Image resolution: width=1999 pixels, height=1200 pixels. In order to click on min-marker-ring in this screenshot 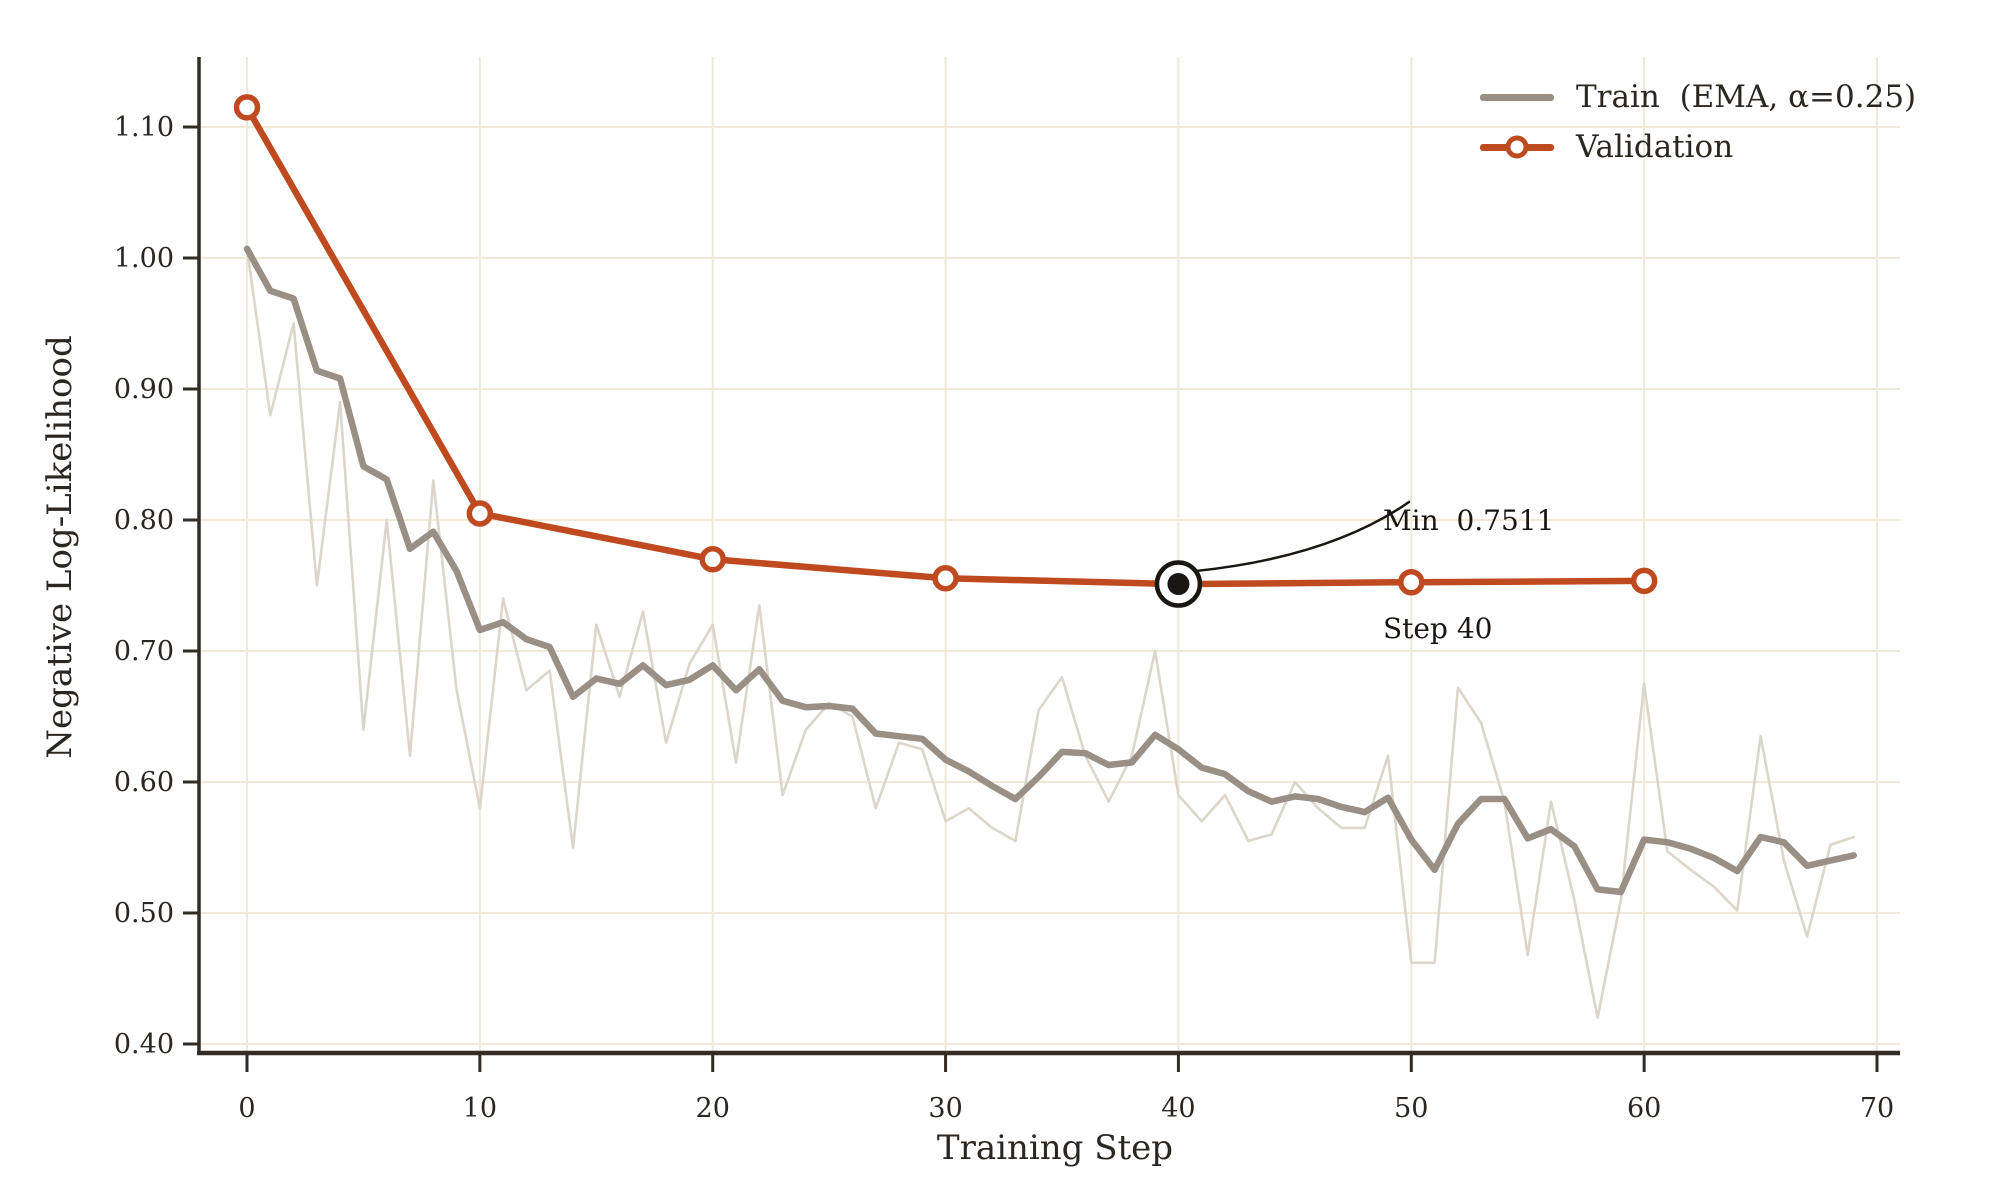, I will do `click(1178, 584)`.